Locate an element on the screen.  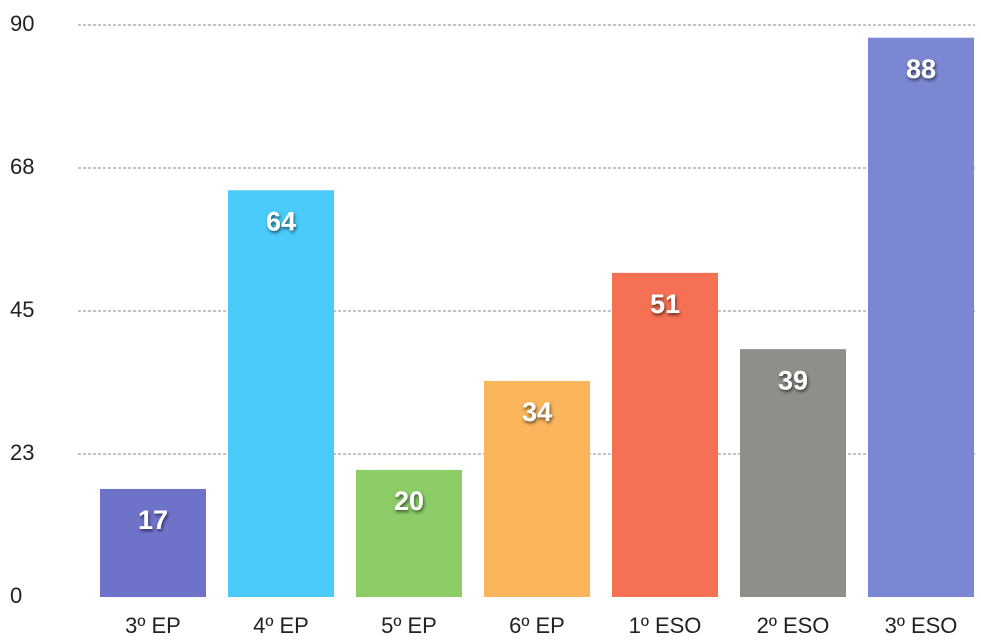
y-tick-label: 0 is located at coordinates (16, 595).